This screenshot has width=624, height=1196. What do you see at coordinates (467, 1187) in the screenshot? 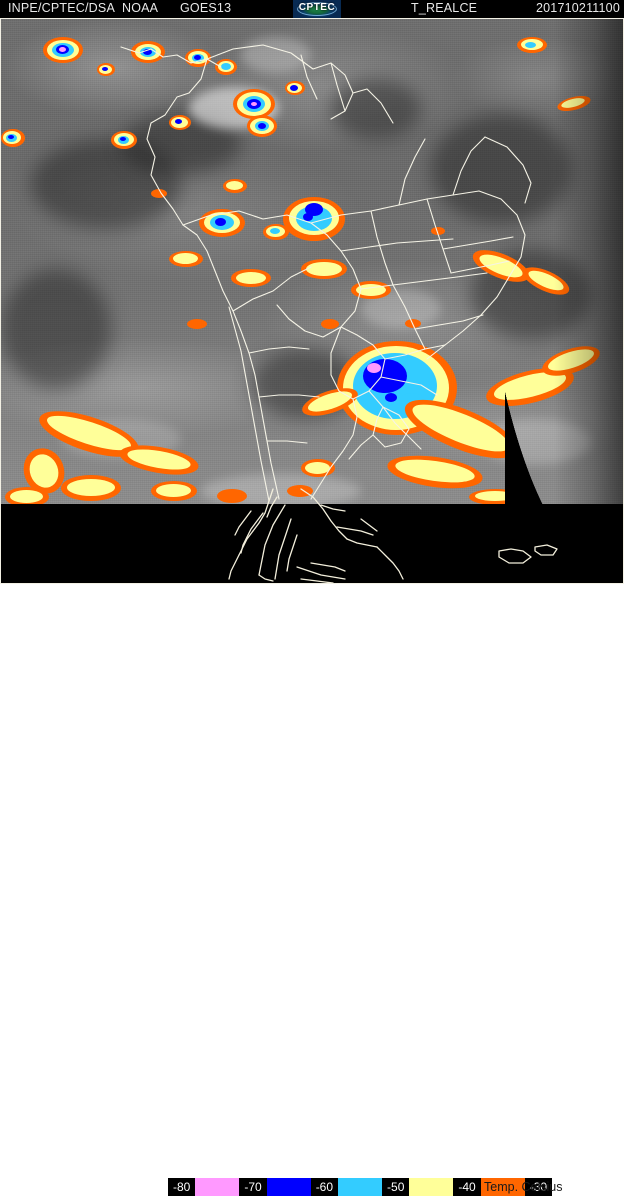
I see `legend-tick-4: -40` at bounding box center [467, 1187].